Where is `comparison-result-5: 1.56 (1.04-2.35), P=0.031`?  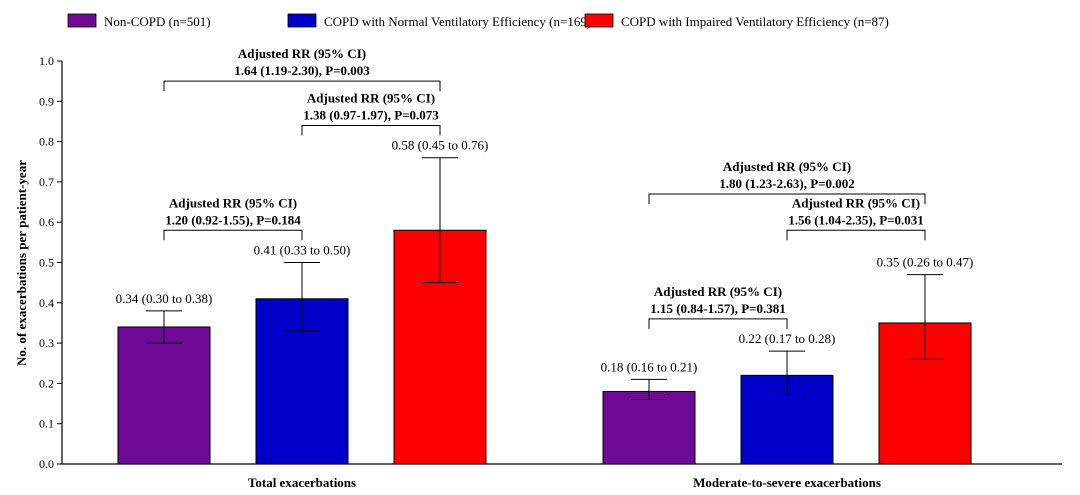 comparison-result-5: 1.56 (1.04-2.35), P=0.031 is located at coordinates (856, 219).